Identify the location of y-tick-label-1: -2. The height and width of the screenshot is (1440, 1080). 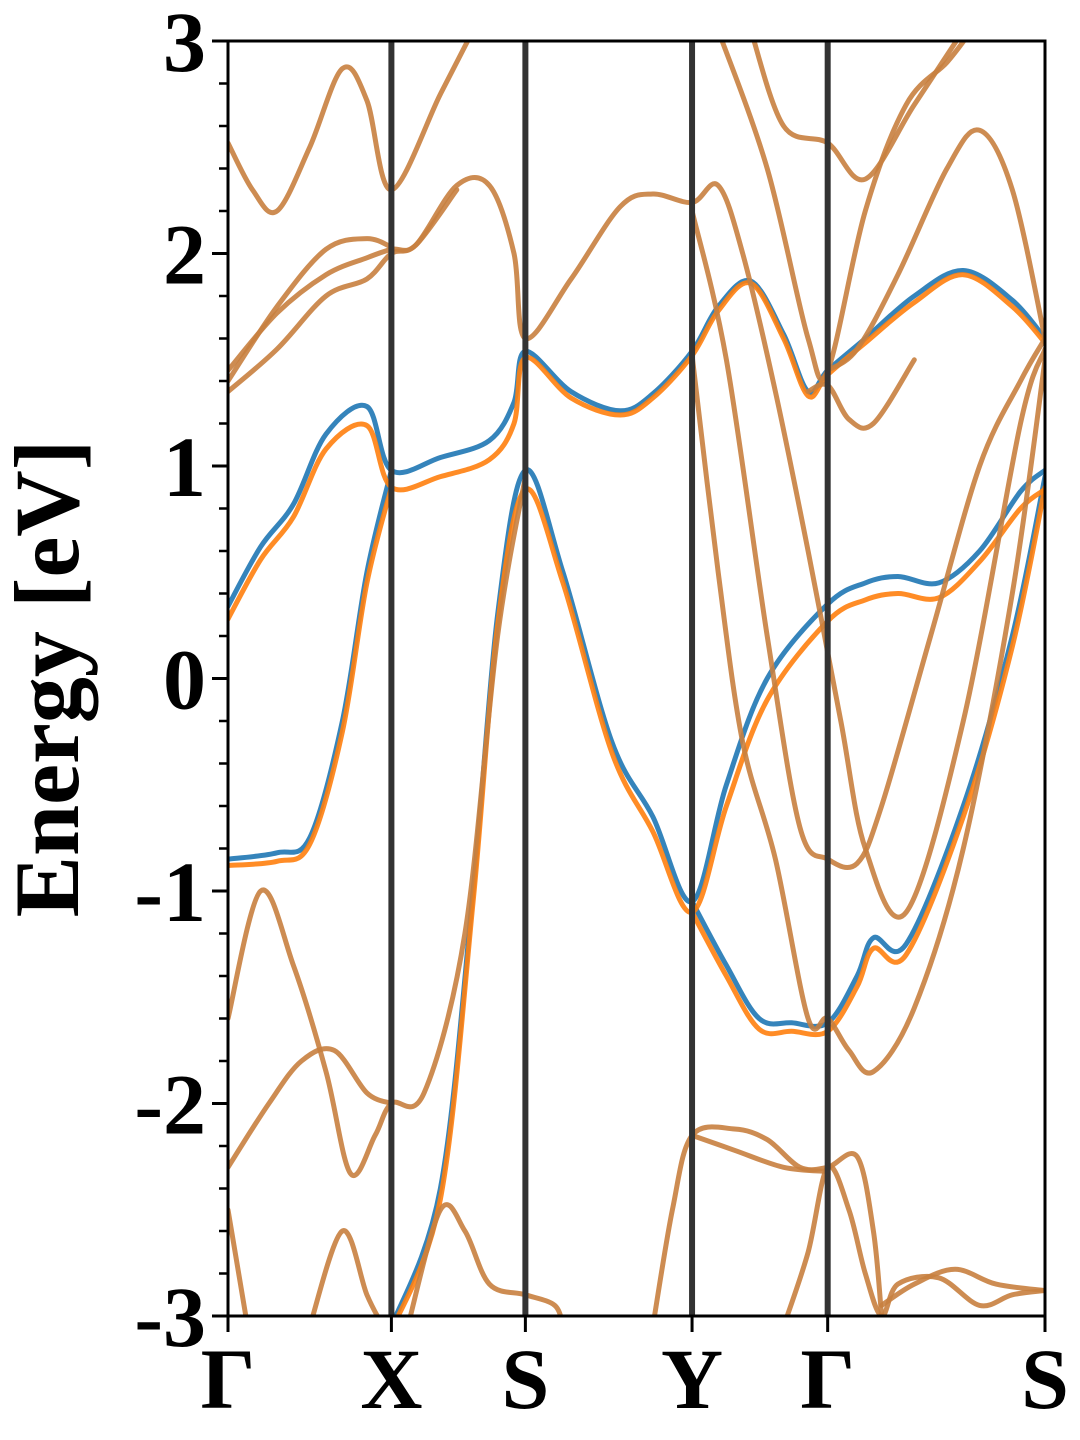
(170, 1105).